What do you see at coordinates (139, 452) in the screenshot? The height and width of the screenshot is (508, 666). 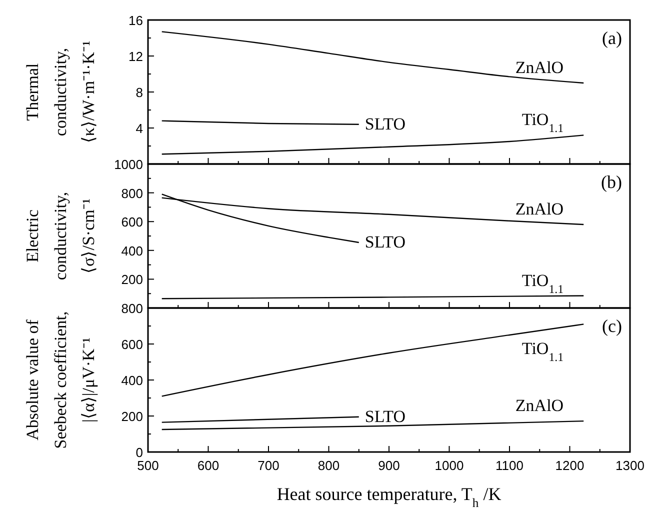 I see `y-tick-label: 0` at bounding box center [139, 452].